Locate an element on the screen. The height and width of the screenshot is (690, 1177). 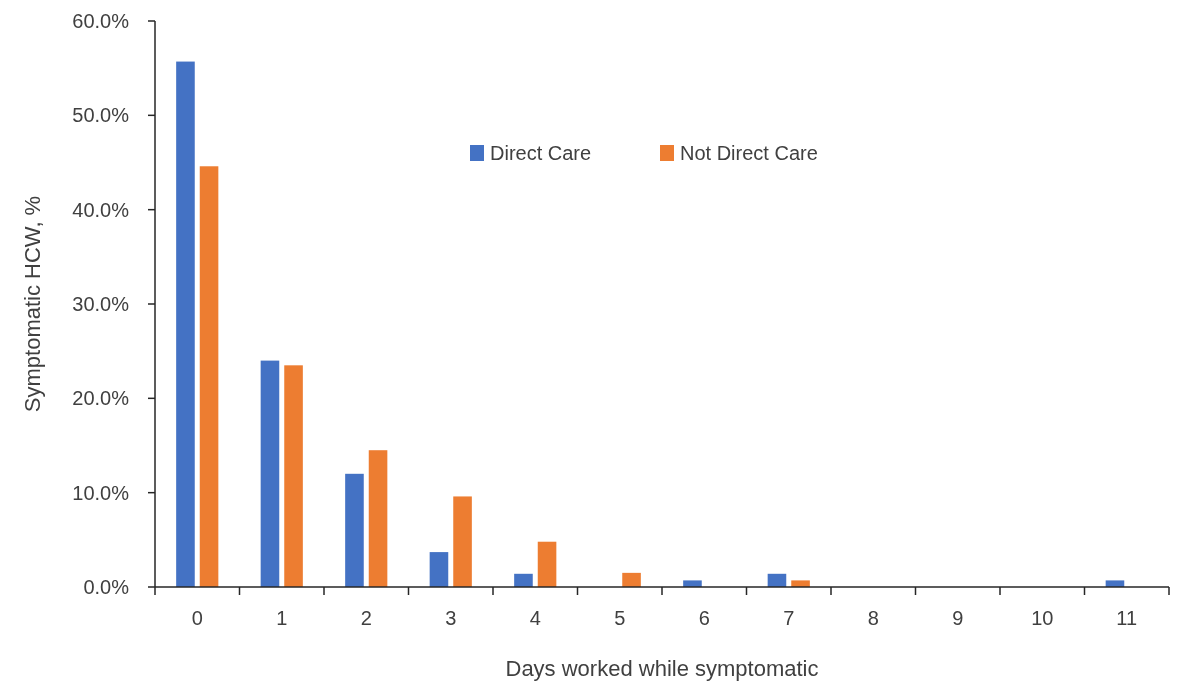
y-axis-title: Symptomatic HCW, % is located at coordinates (32, 304).